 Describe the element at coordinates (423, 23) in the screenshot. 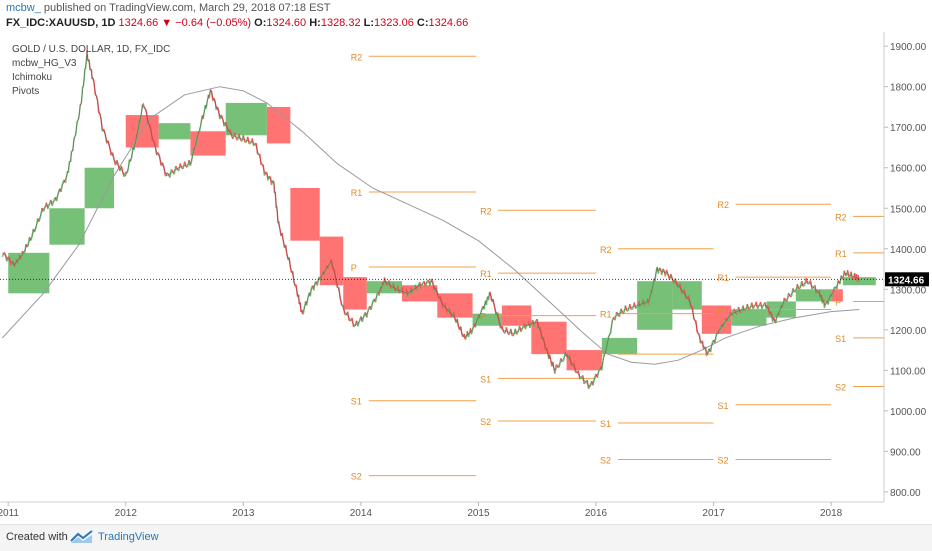

I see `close-label: C:` at that location.